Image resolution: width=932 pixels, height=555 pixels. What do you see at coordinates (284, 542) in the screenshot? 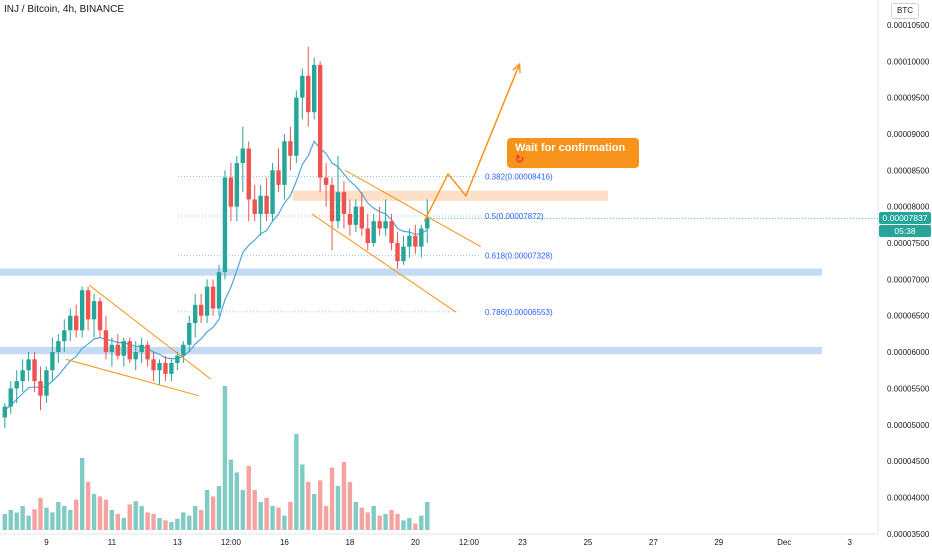
I see `time-tick-label: 16` at bounding box center [284, 542].